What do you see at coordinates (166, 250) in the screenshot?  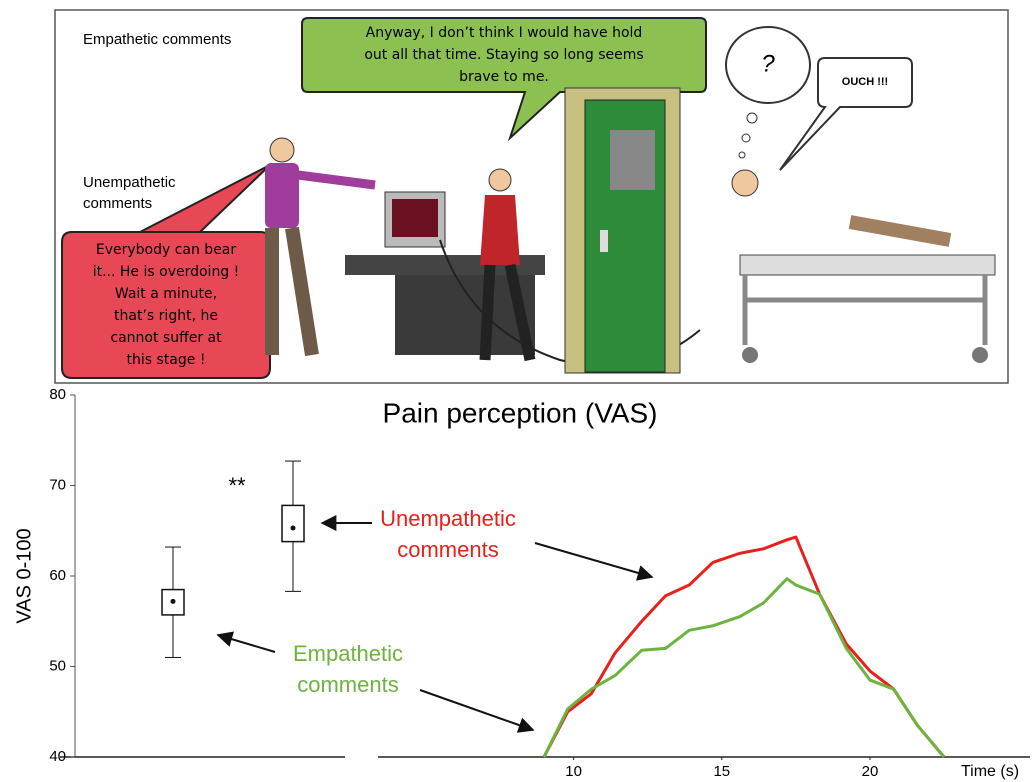 I see `bubble-text: Everybody can bear` at bounding box center [166, 250].